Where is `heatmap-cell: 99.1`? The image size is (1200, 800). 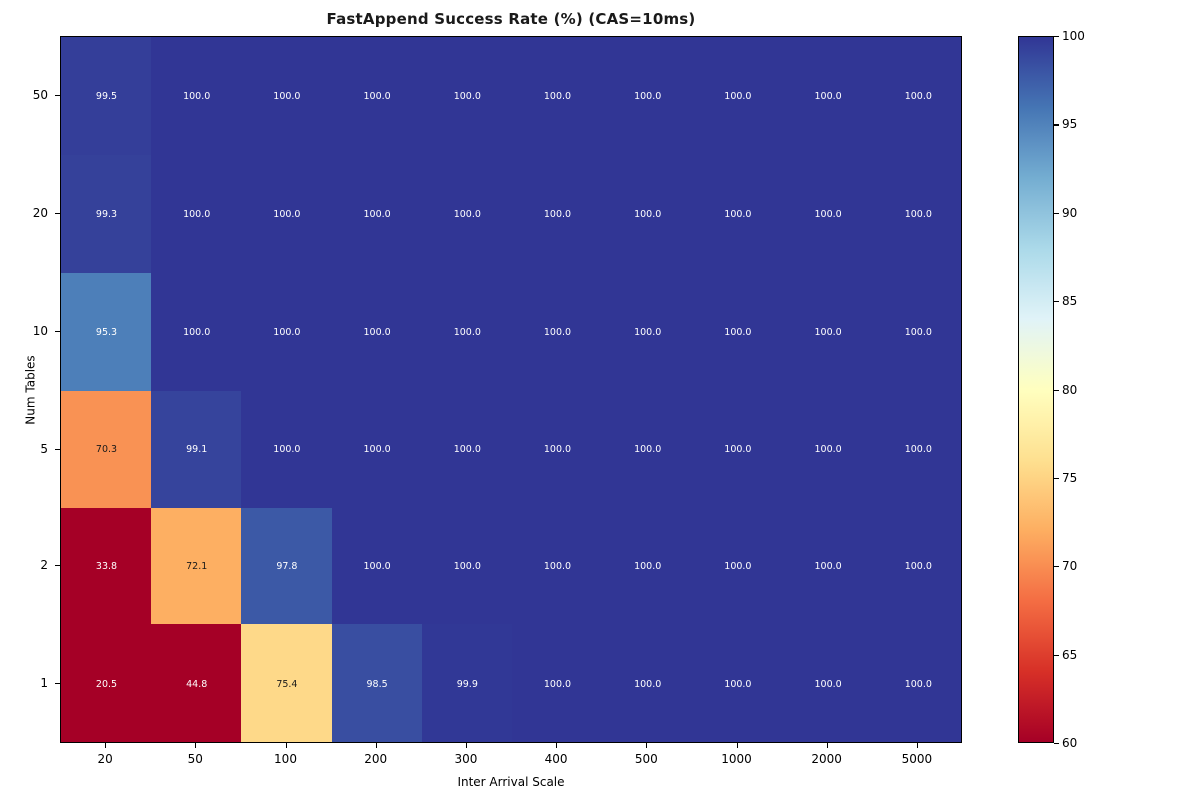
heatmap-cell: 99.1 is located at coordinates (197, 450).